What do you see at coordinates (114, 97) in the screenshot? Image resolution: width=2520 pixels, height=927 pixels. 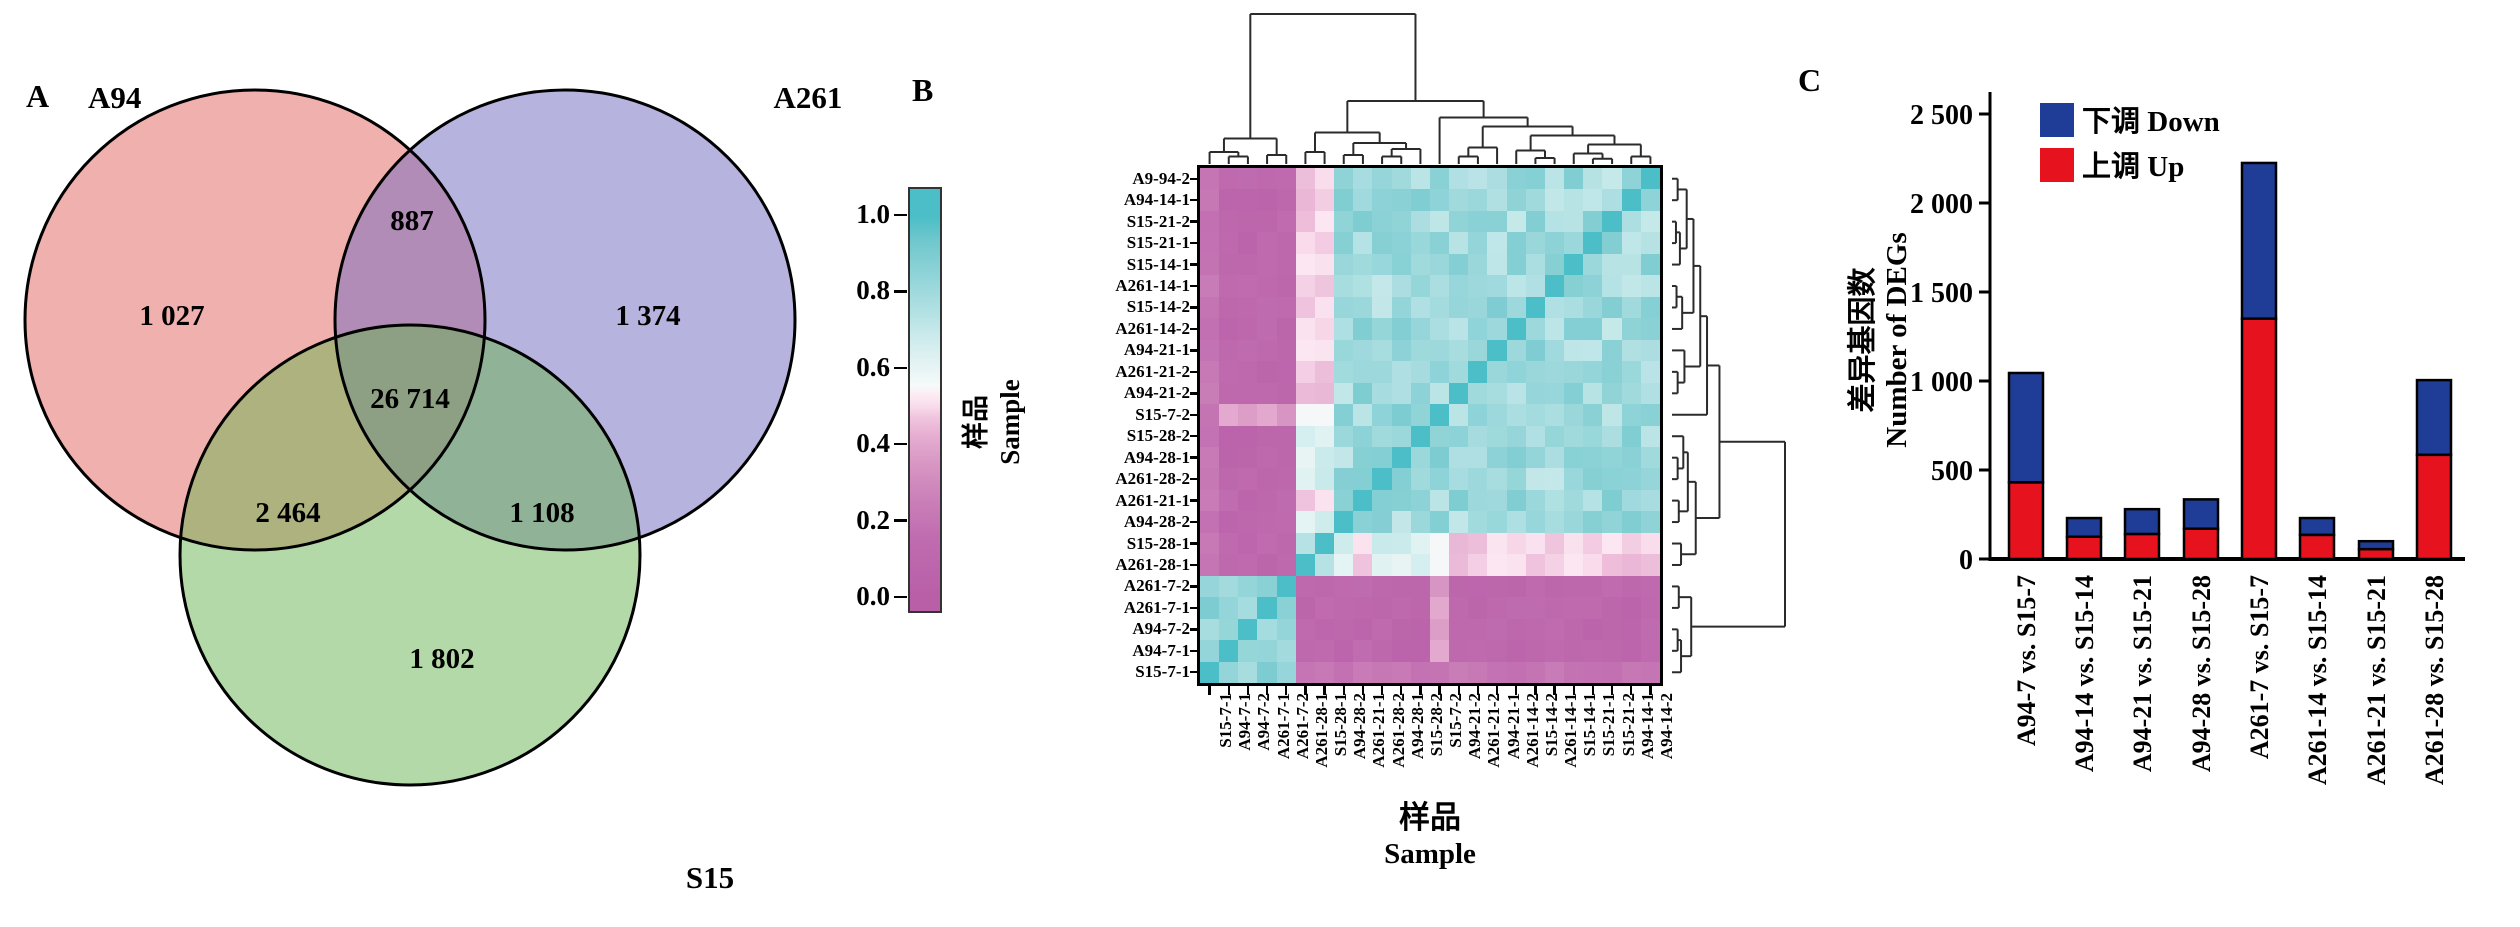 I see `venn-set-label-a94: A94` at bounding box center [114, 97].